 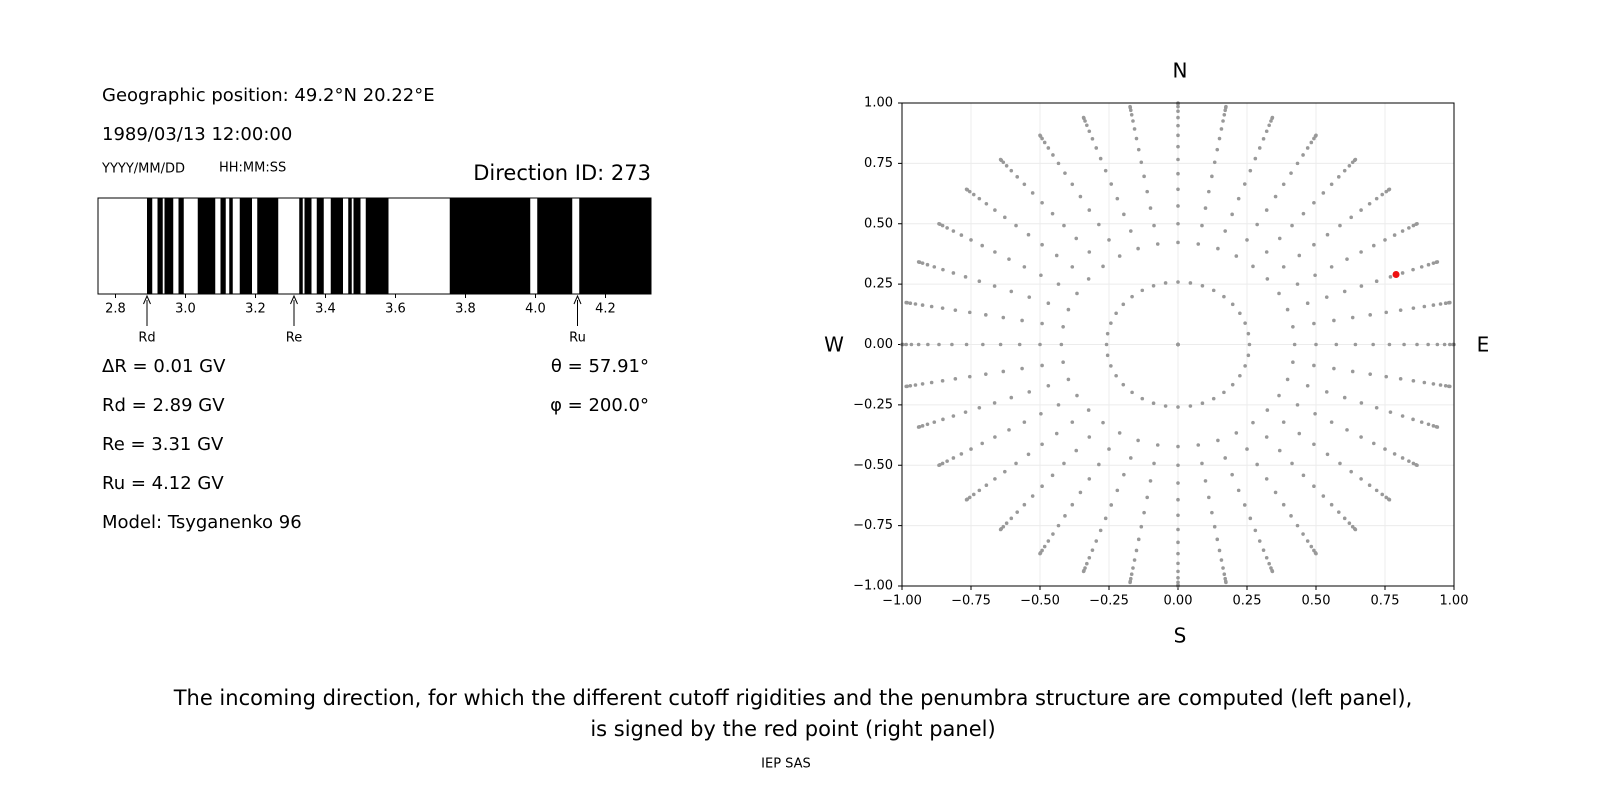 I want to click on x-tick-label: 3.2, so click(x=255, y=309).